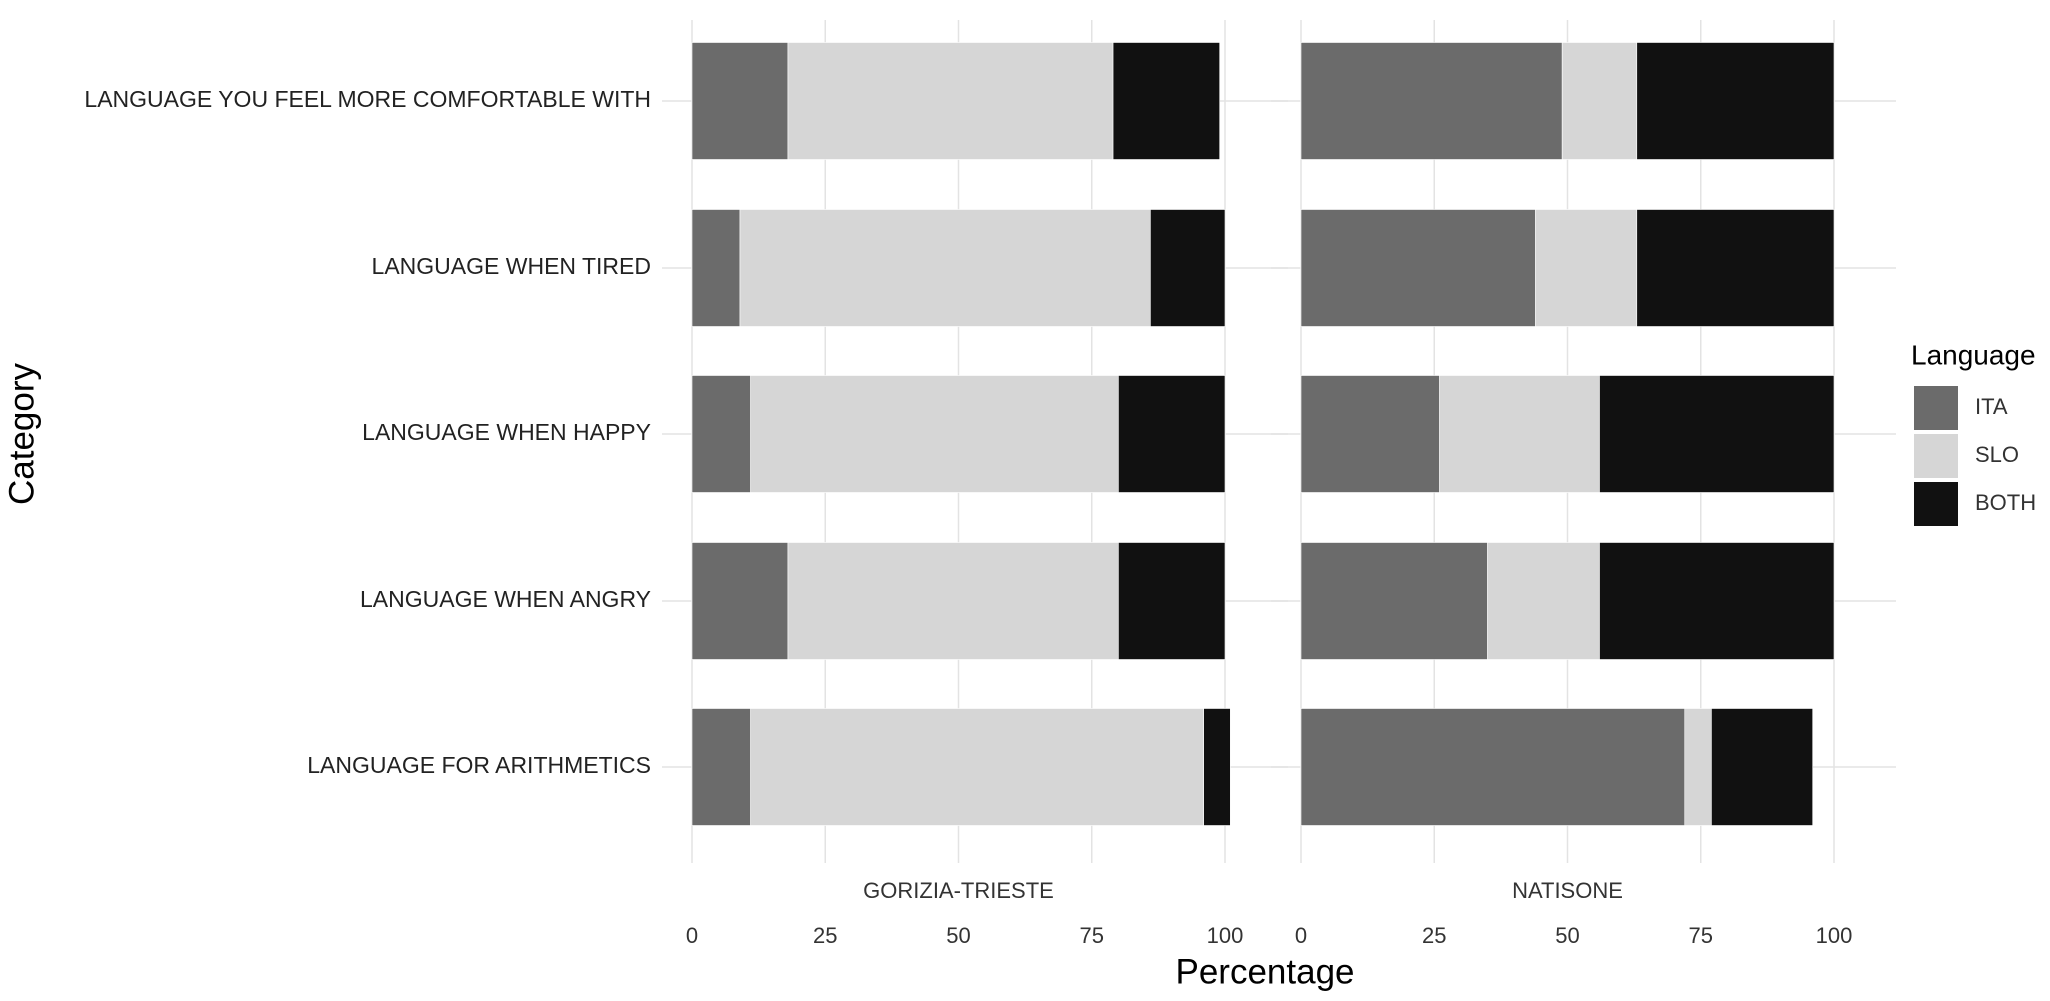 The width and height of the screenshot is (2050, 1001). Describe the element at coordinates (479, 765) in the screenshot. I see `y-tick-label: LANGUAGE FOR ARITHMETICS` at that location.